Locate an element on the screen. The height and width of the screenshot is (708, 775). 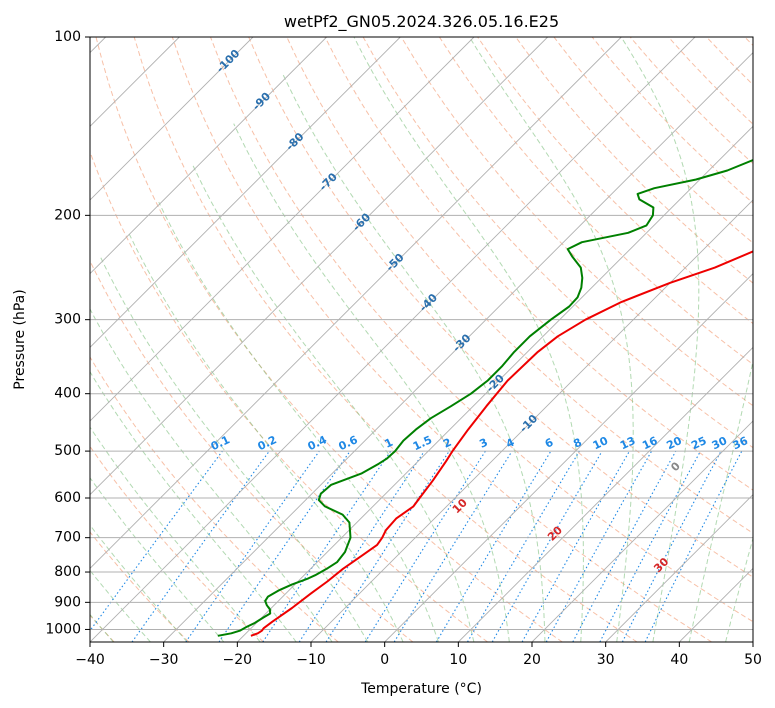
mixing-ratio-label-16: 16 is located at coordinates (650, 443).